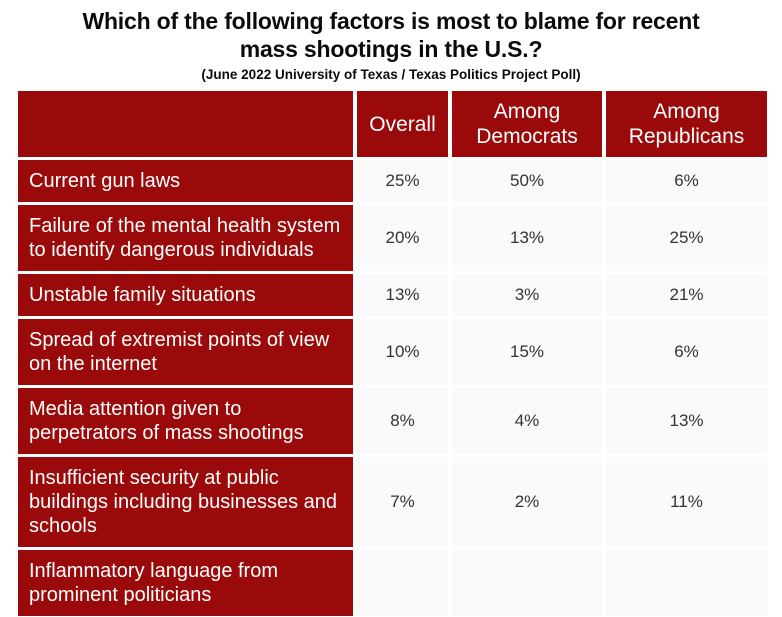  I want to click on value-cell: 11%, so click(686, 502).